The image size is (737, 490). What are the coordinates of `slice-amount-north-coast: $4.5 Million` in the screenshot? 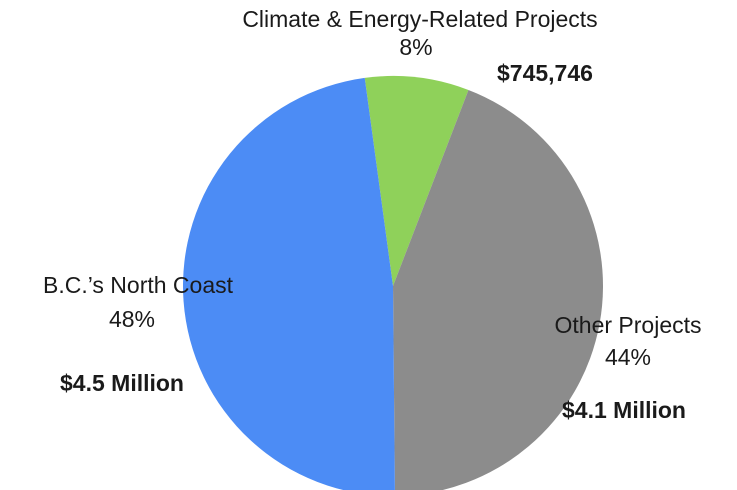 It's located at (122, 383).